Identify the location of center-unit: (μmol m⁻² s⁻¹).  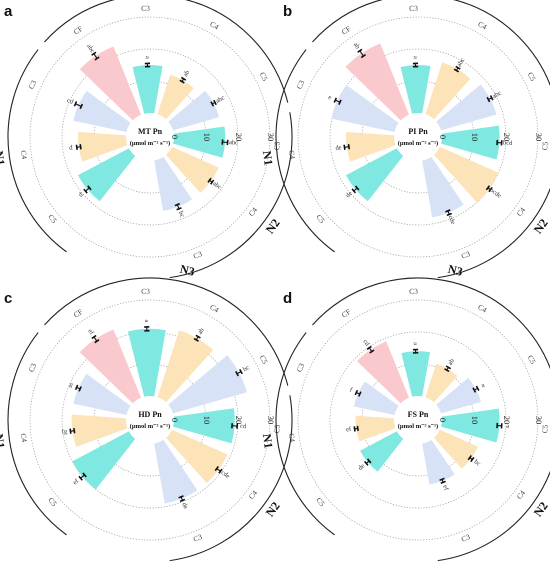
(150, 426).